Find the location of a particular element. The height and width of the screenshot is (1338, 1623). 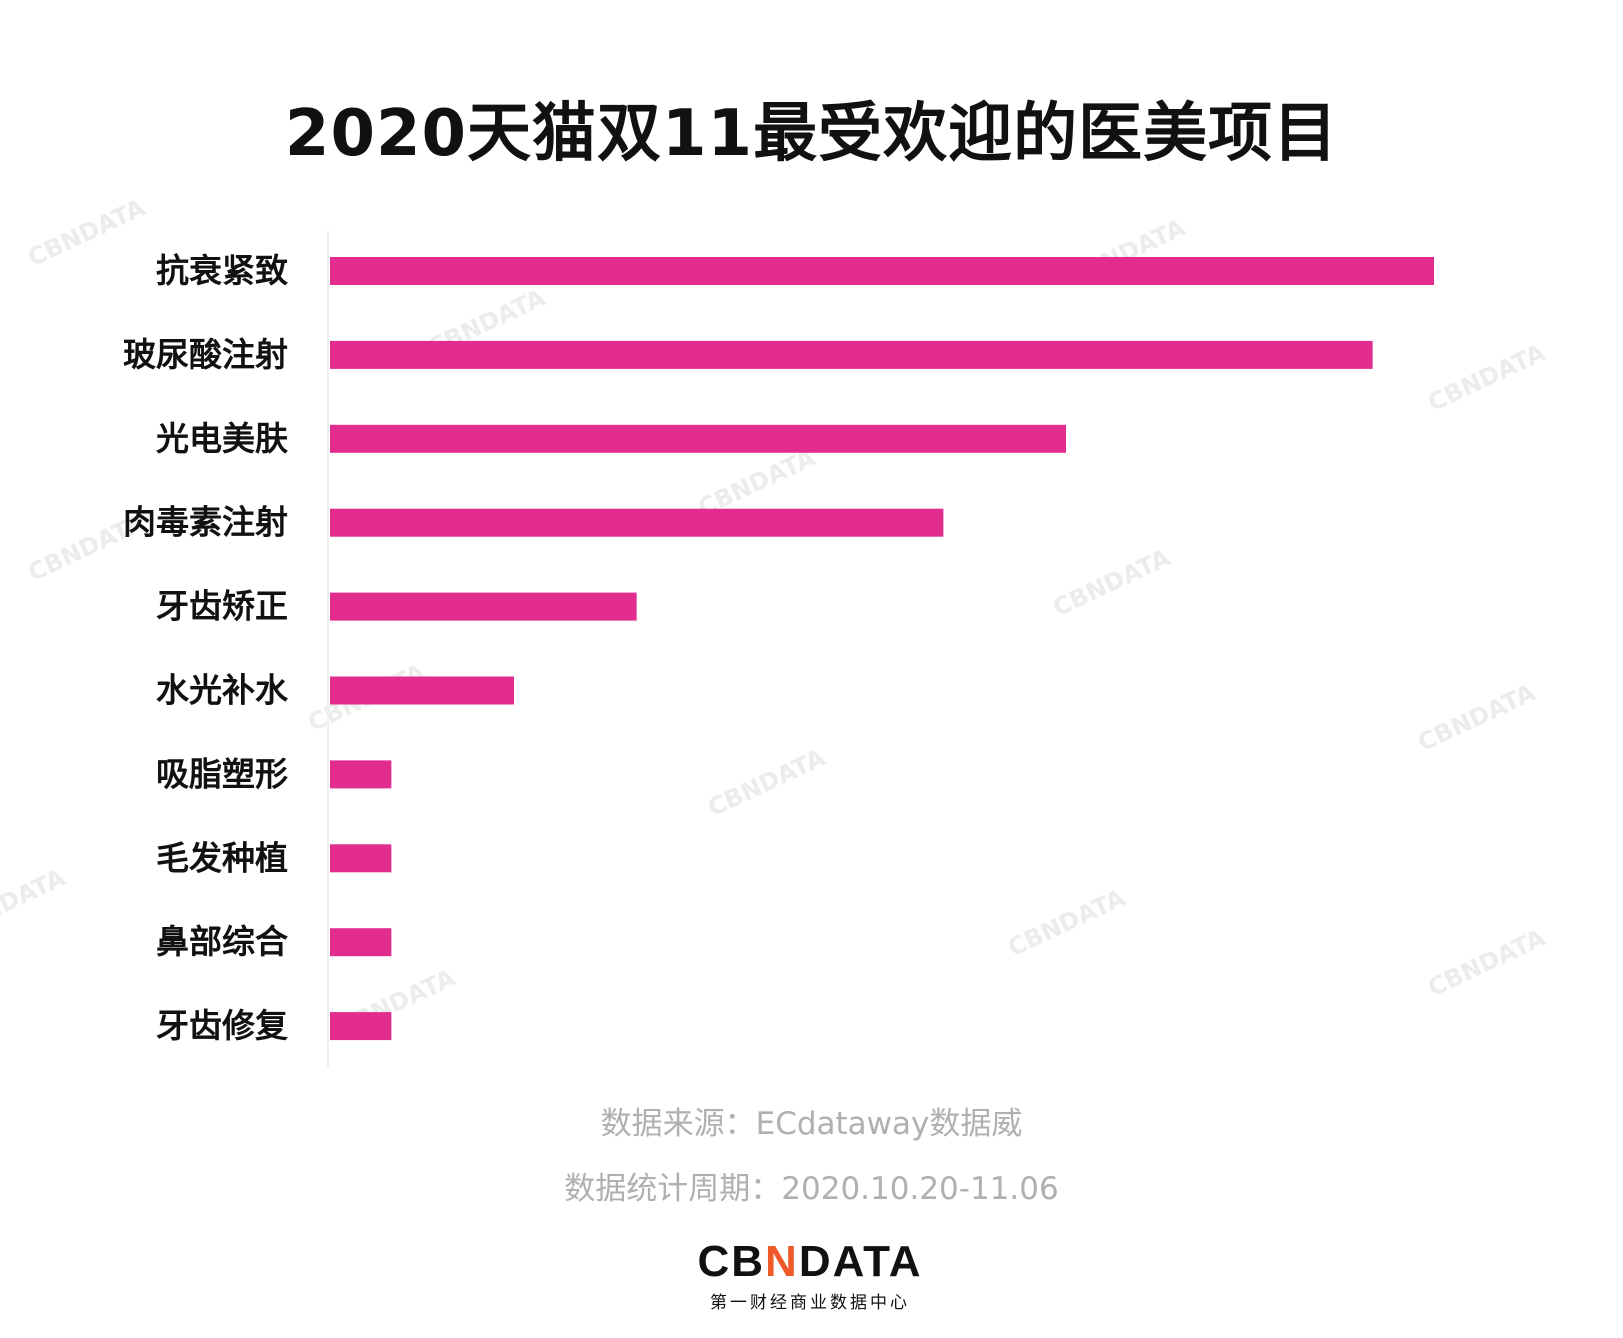

category-label: 牙齿矫正 is located at coordinates (222, 606).